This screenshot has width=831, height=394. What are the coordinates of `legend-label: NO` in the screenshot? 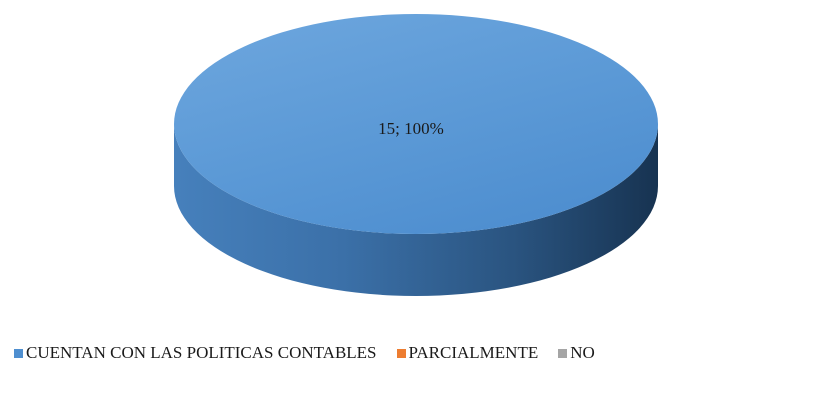 It's located at (582, 352).